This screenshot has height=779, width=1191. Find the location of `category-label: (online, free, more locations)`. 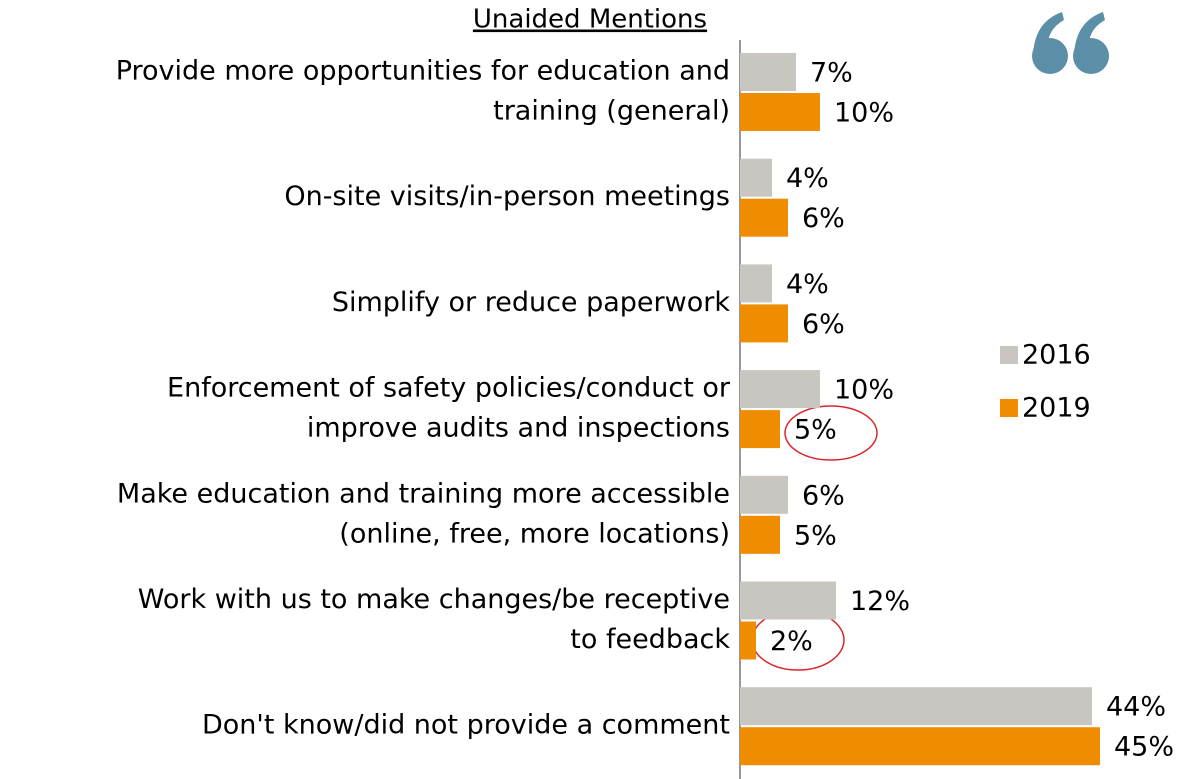

category-label: (online, free, more locations) is located at coordinates (534, 533).